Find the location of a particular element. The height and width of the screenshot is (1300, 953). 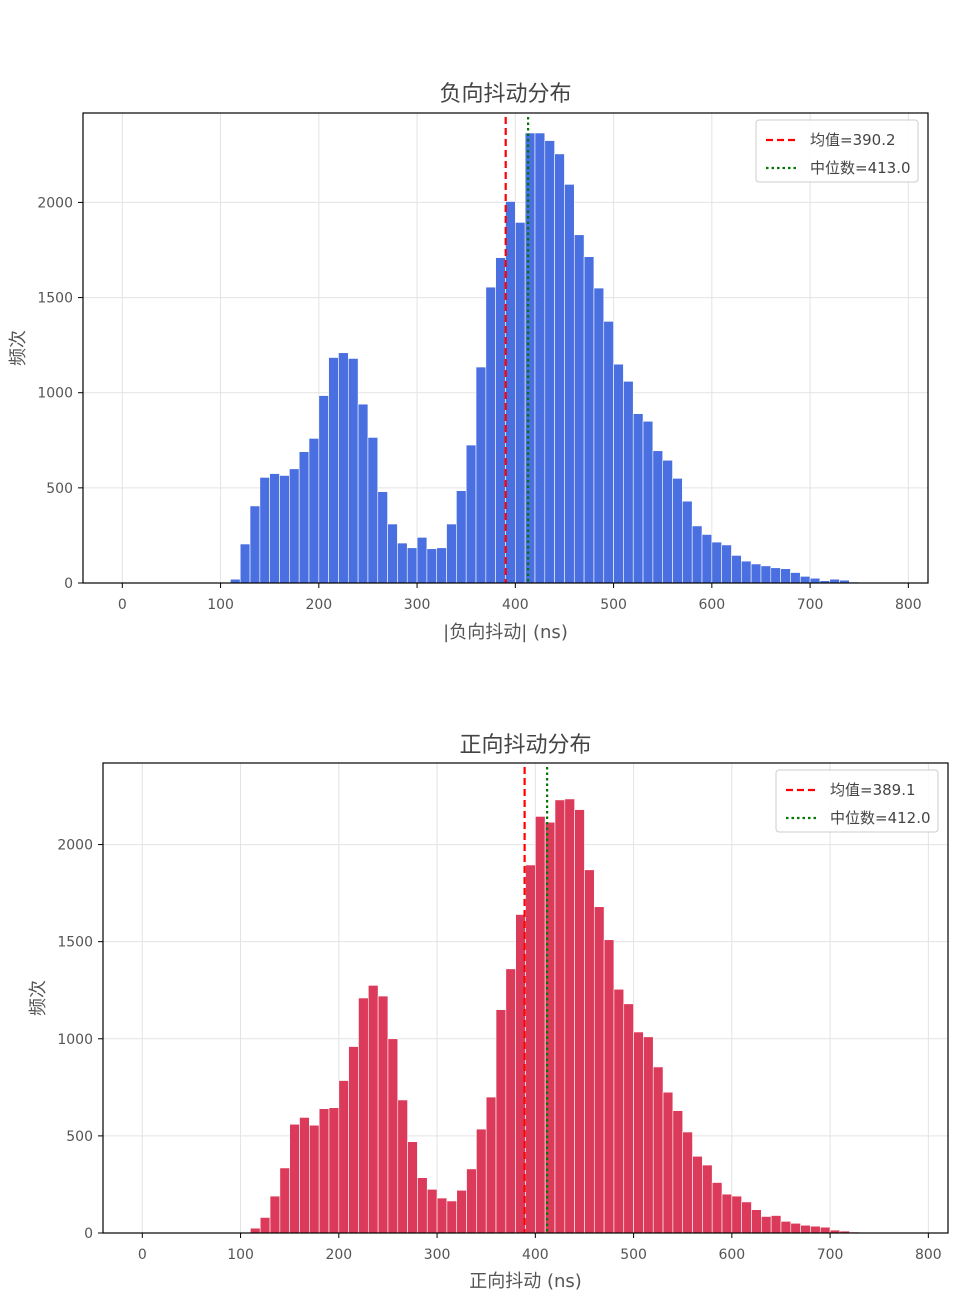

legend: 均值=389.1 中位数=412.0 is located at coordinates (857, 801).